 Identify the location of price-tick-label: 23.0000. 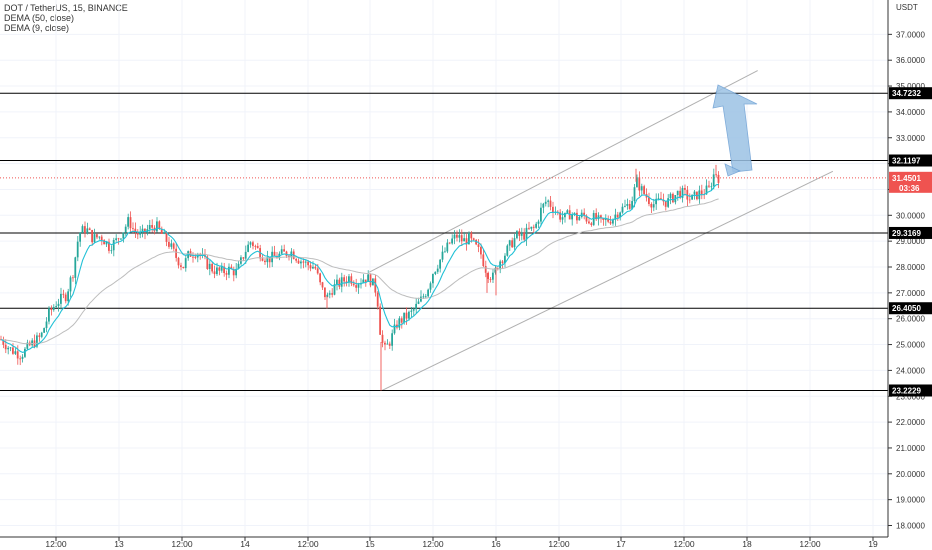
(910, 396).